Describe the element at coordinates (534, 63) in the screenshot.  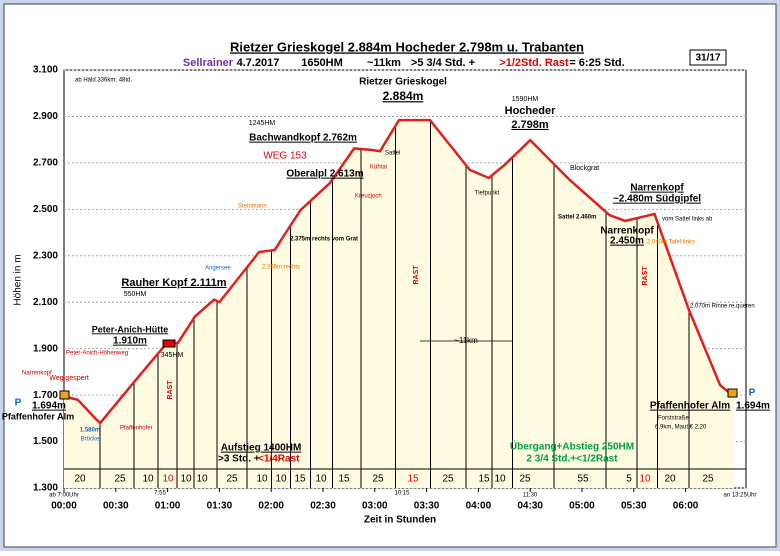
I see `subtitle-part: >1/2Std. Rast` at that location.